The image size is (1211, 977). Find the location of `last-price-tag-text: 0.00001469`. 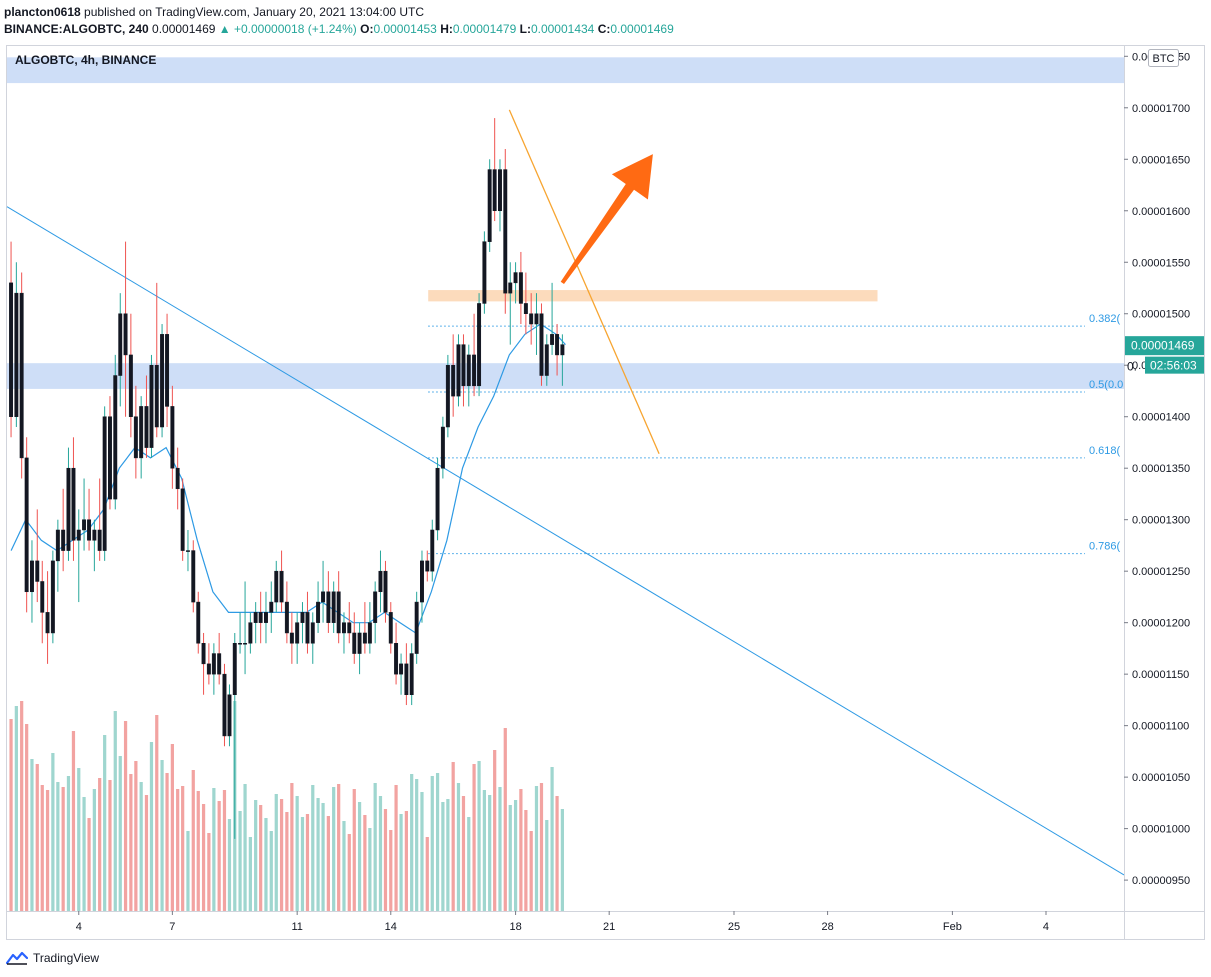

last-price-tag-text: 0.00001469 is located at coordinates (1163, 346).